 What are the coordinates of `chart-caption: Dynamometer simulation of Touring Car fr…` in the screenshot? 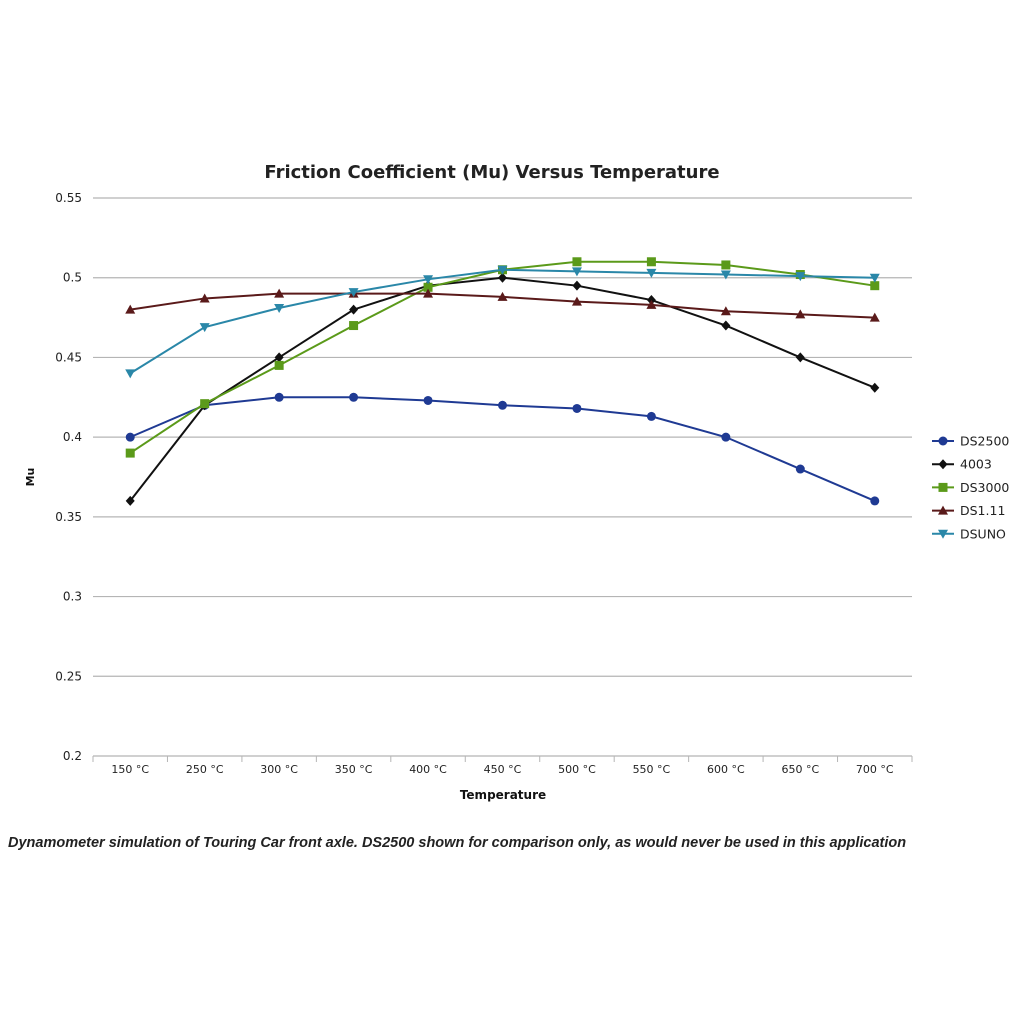 It's located at (457, 843).